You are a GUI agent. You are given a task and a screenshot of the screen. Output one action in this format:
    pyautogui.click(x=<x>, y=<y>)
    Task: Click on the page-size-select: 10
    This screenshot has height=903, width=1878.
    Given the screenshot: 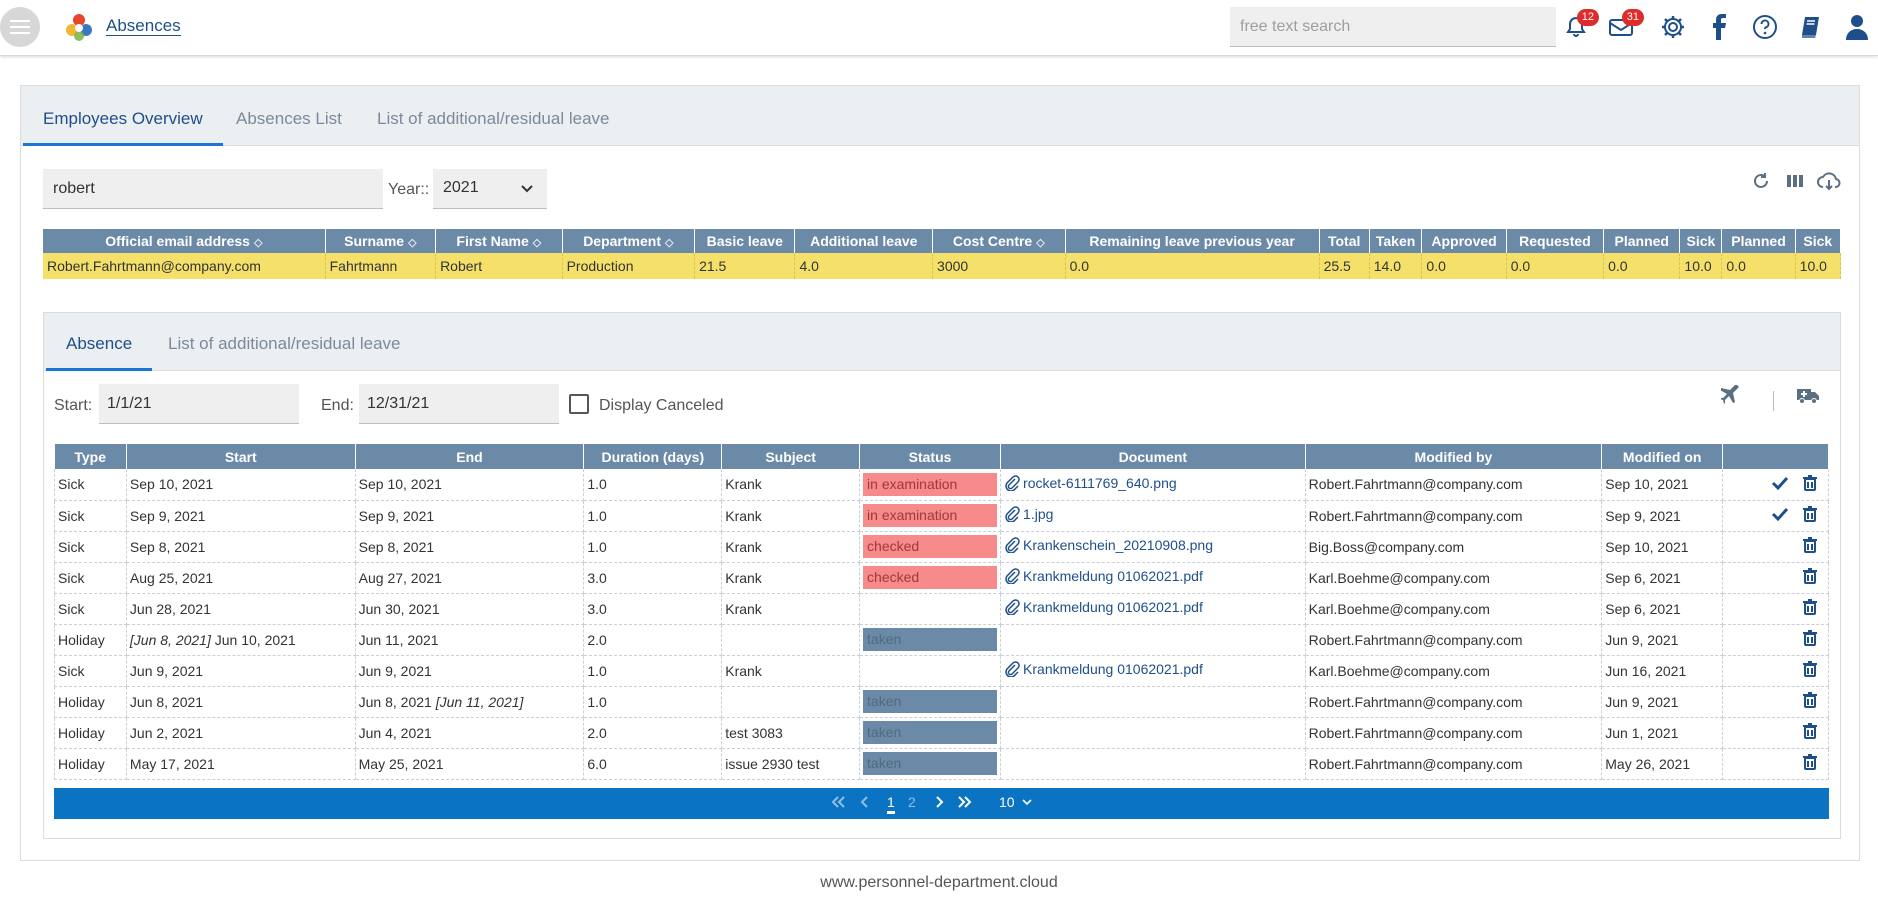 What is the action you would take?
    pyautogui.click(x=1016, y=802)
    